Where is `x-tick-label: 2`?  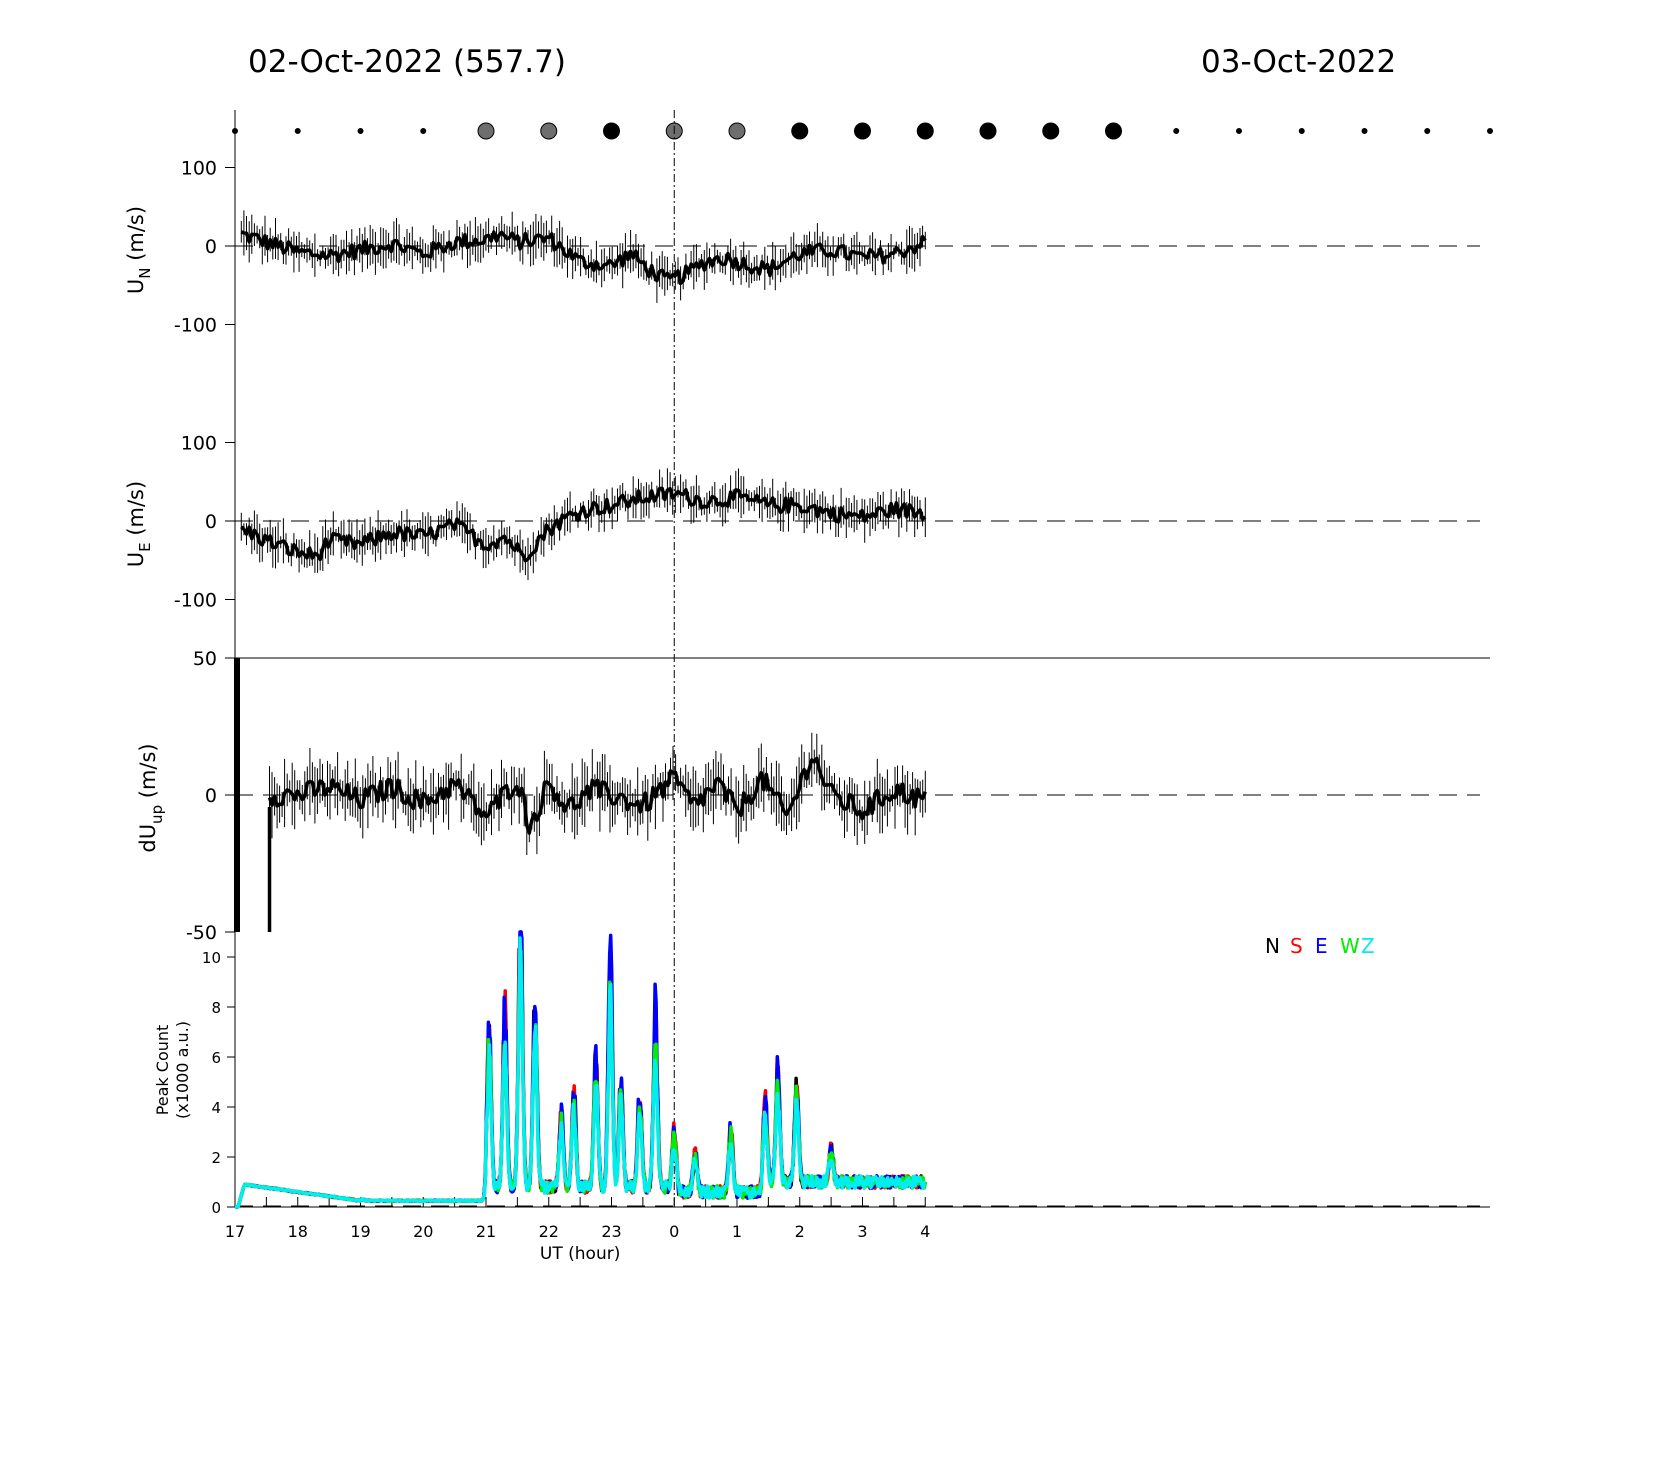 x-tick-label: 2 is located at coordinates (800, 1231).